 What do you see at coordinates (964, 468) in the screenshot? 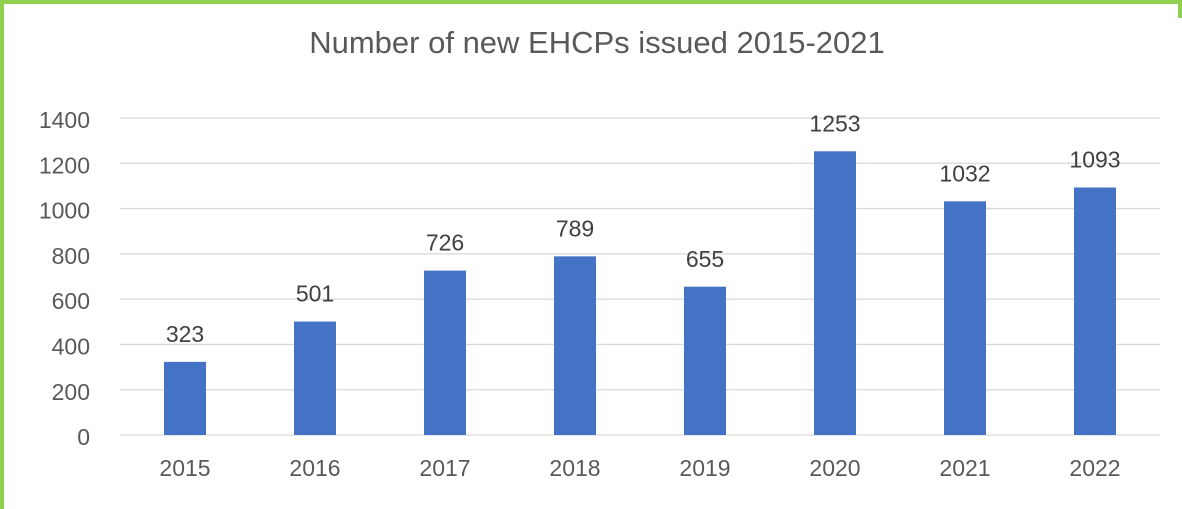
I see `x-tick-label: 2021` at bounding box center [964, 468].